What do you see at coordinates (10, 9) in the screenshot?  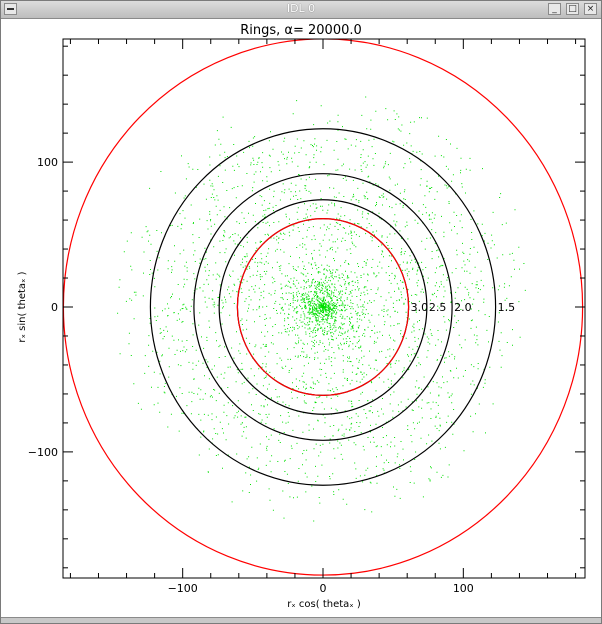 I see `window-menu-icon` at bounding box center [10, 9].